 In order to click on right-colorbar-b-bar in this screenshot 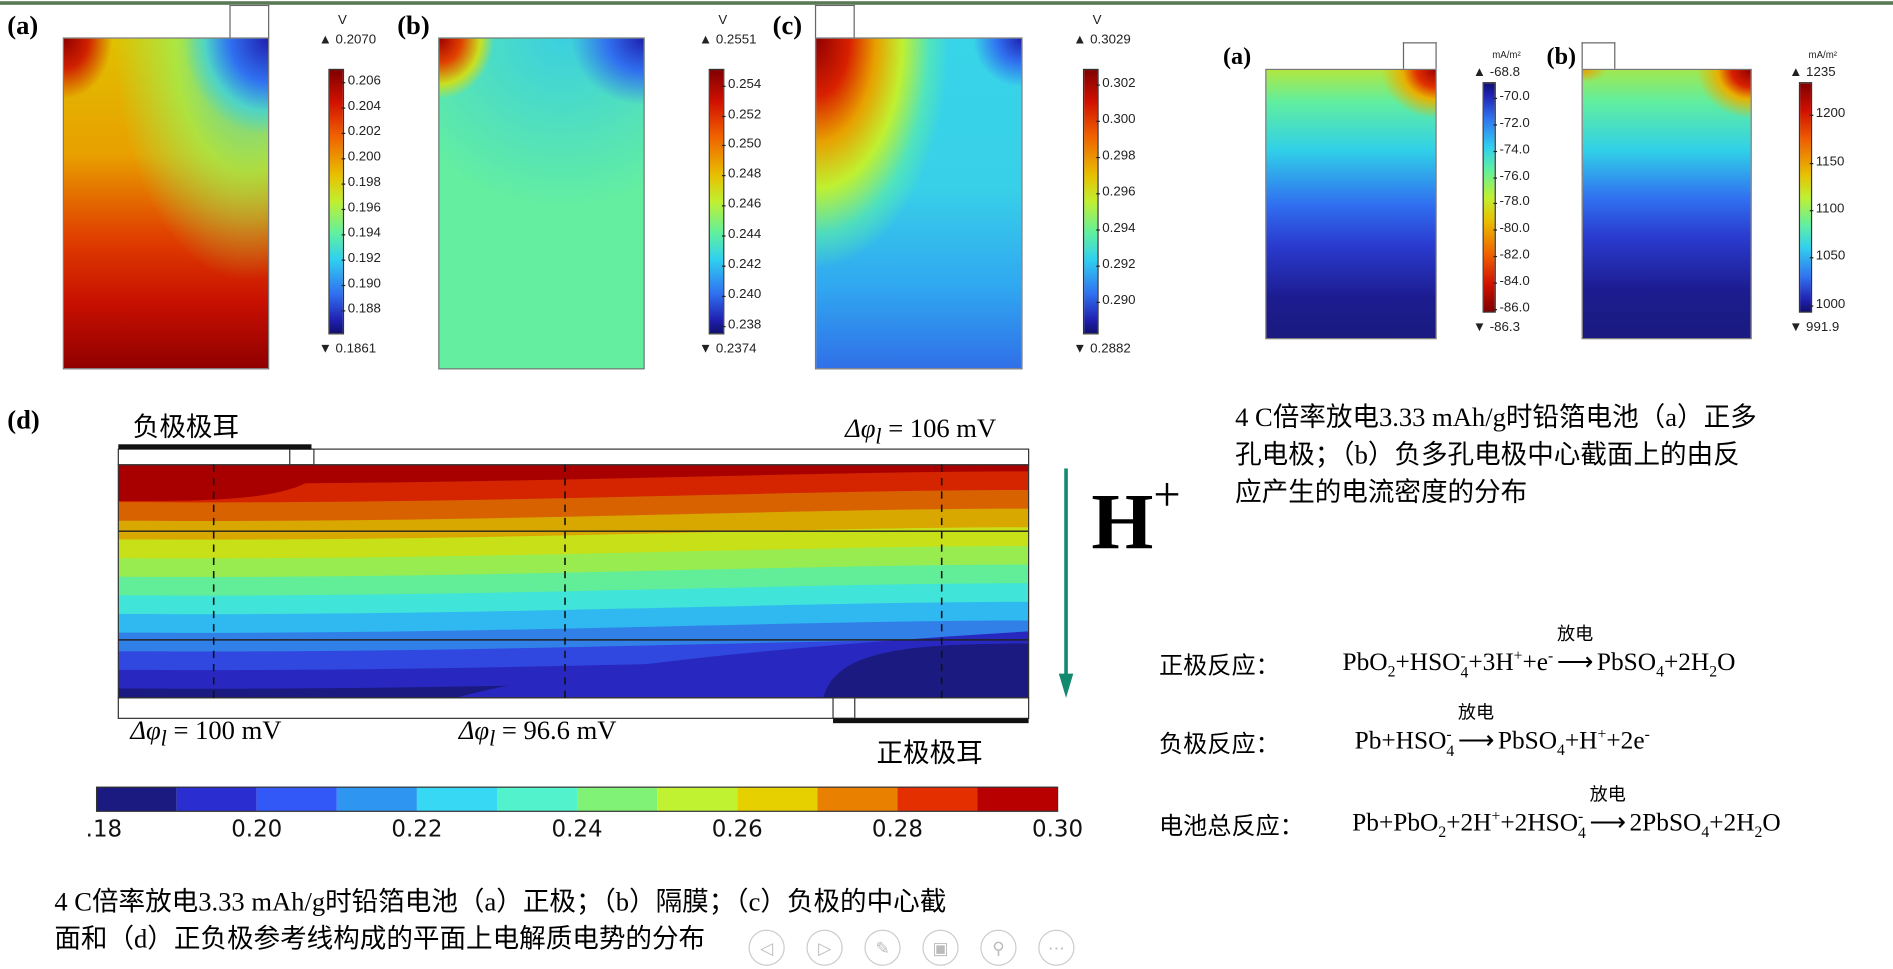, I will do `click(1805, 197)`.